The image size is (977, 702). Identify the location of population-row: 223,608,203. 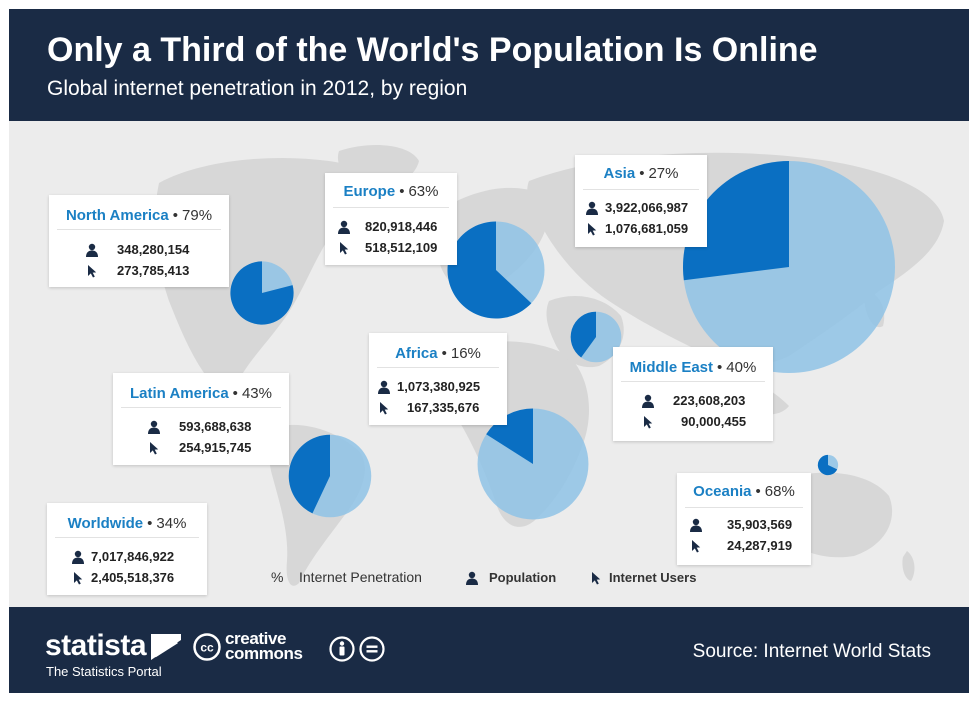
(693, 402).